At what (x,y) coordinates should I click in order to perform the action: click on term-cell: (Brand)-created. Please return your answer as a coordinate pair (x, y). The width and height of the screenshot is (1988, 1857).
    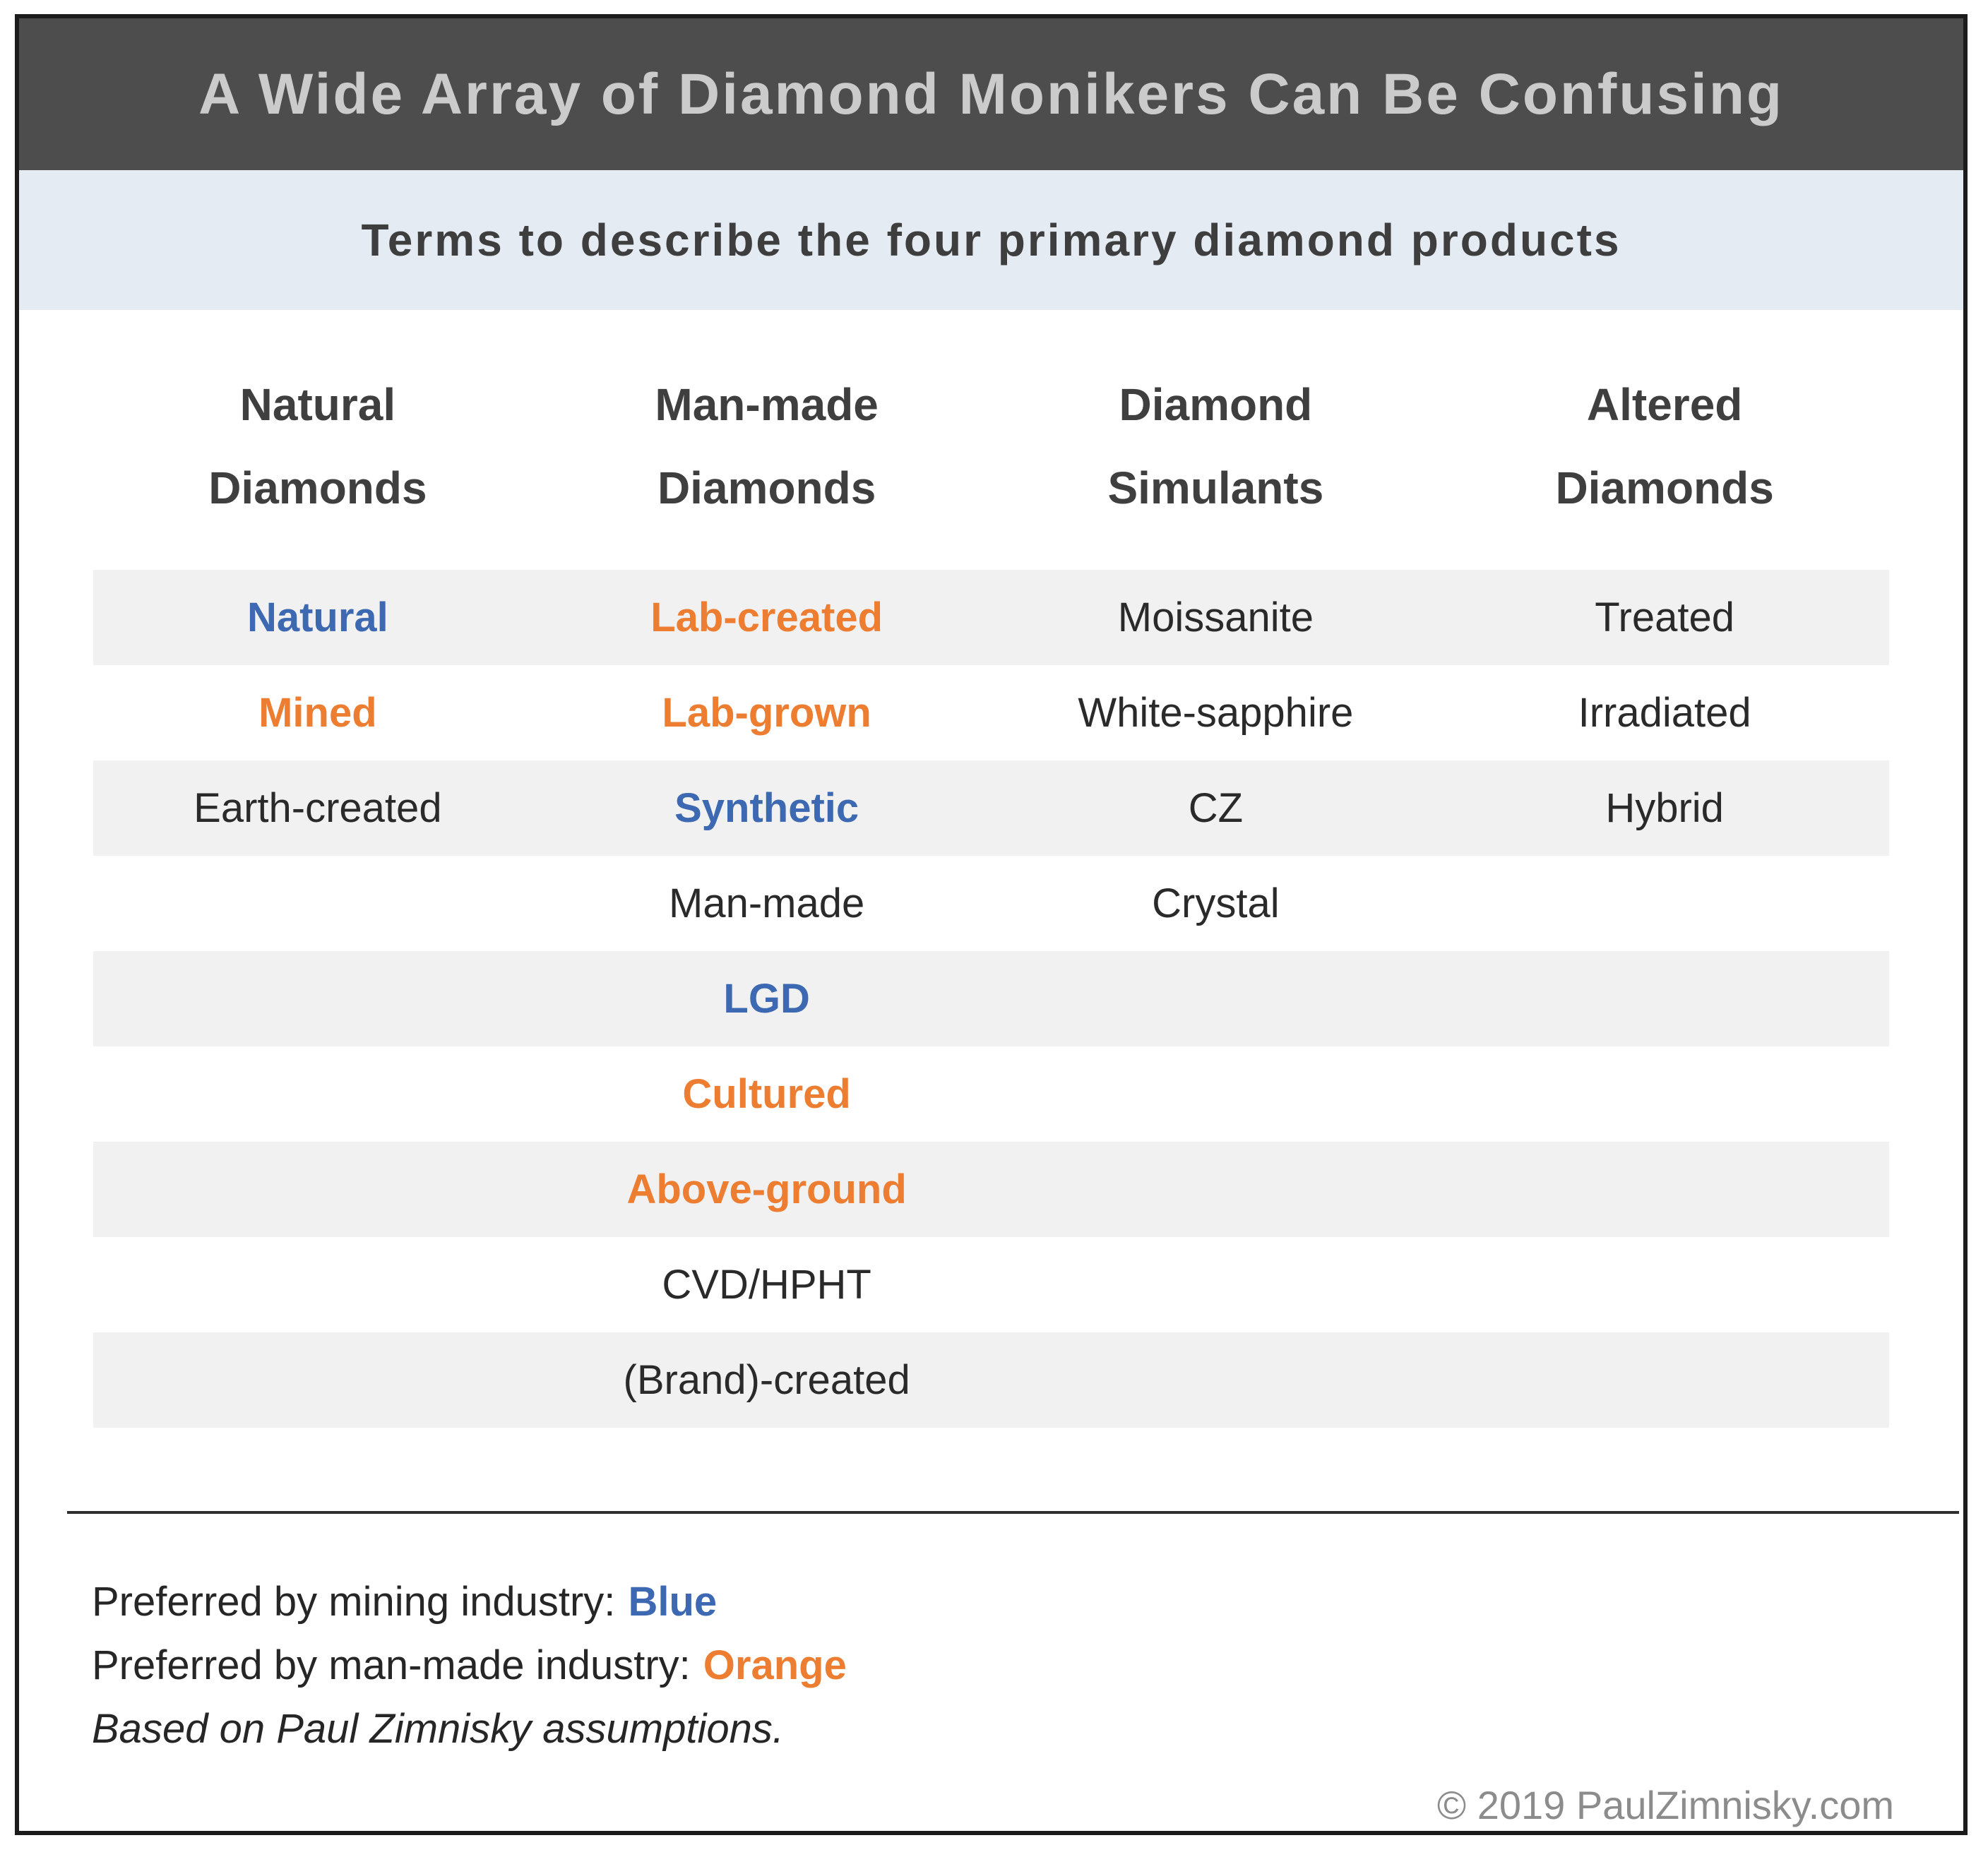
    Looking at the image, I should click on (766, 1380).